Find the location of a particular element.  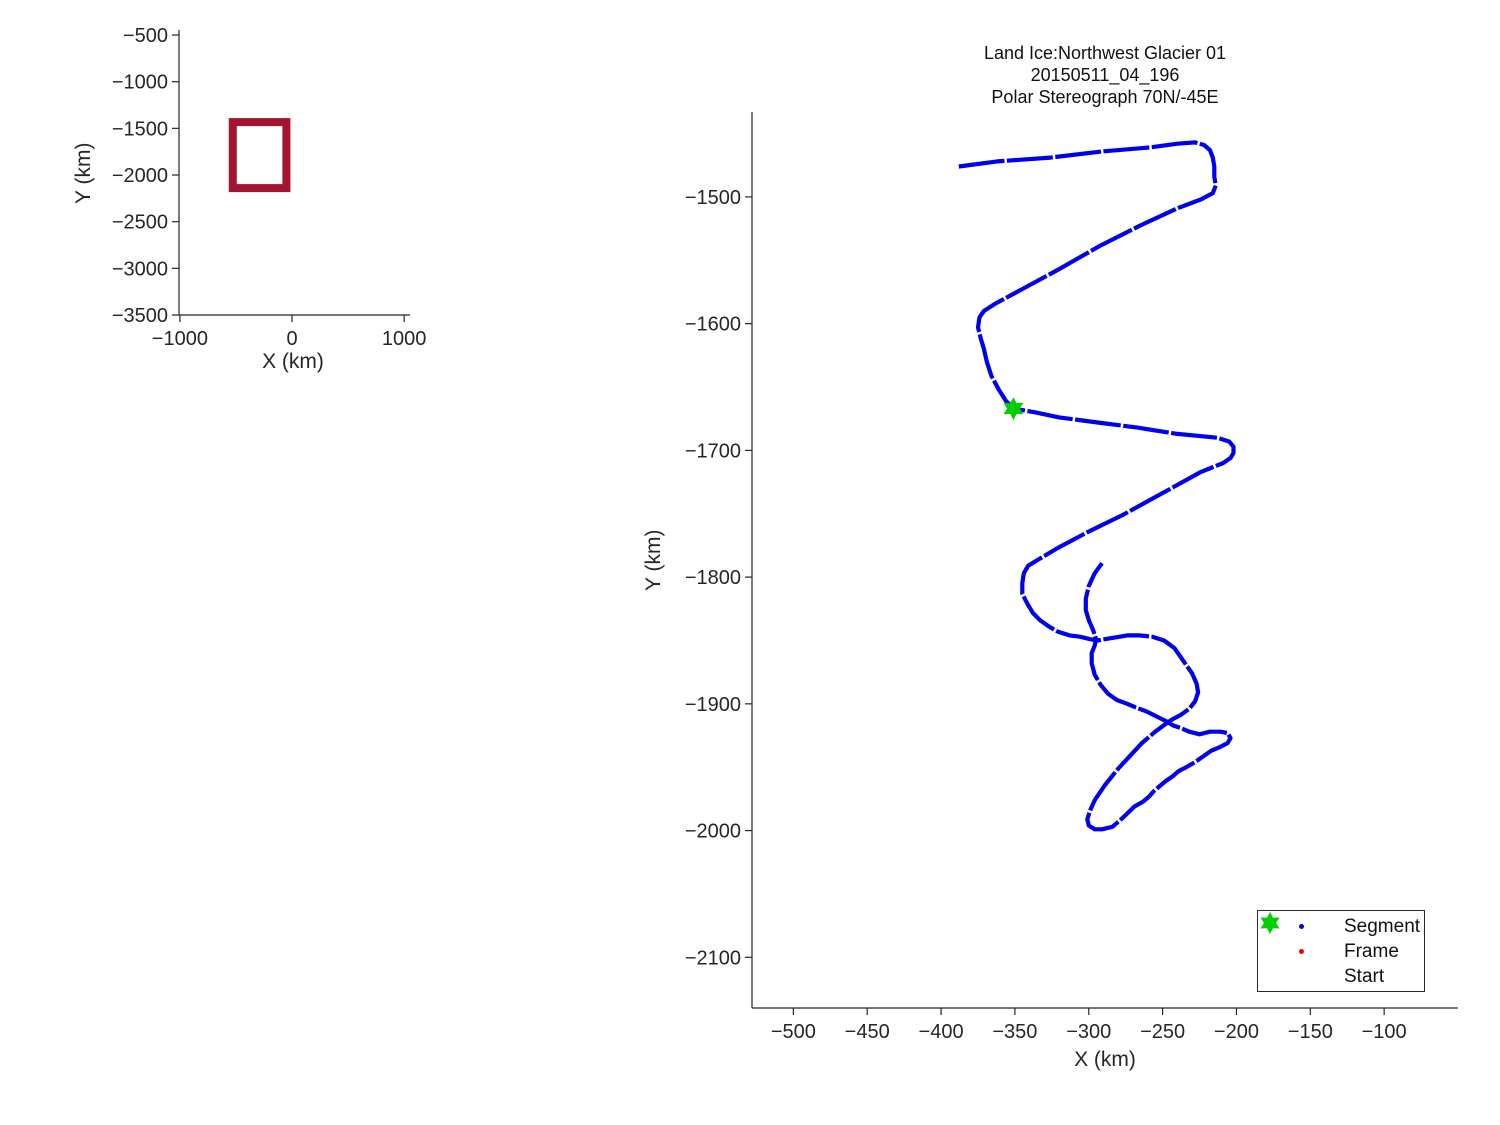

frame-dot-icon is located at coordinates (1301, 951).